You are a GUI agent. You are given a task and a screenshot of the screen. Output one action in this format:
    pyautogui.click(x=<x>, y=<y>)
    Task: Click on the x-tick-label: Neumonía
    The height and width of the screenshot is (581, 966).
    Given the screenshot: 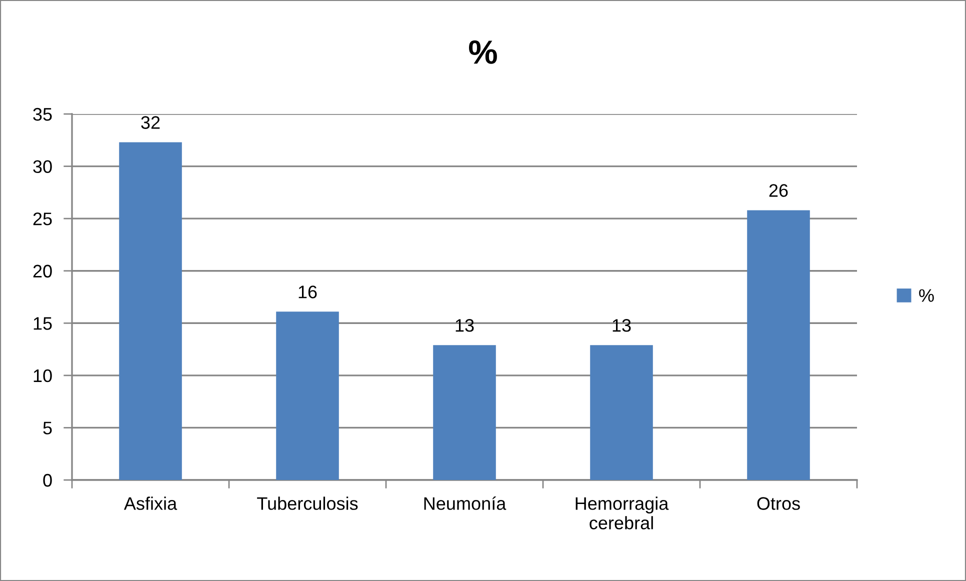 What is the action you would take?
    pyautogui.click(x=465, y=503)
    